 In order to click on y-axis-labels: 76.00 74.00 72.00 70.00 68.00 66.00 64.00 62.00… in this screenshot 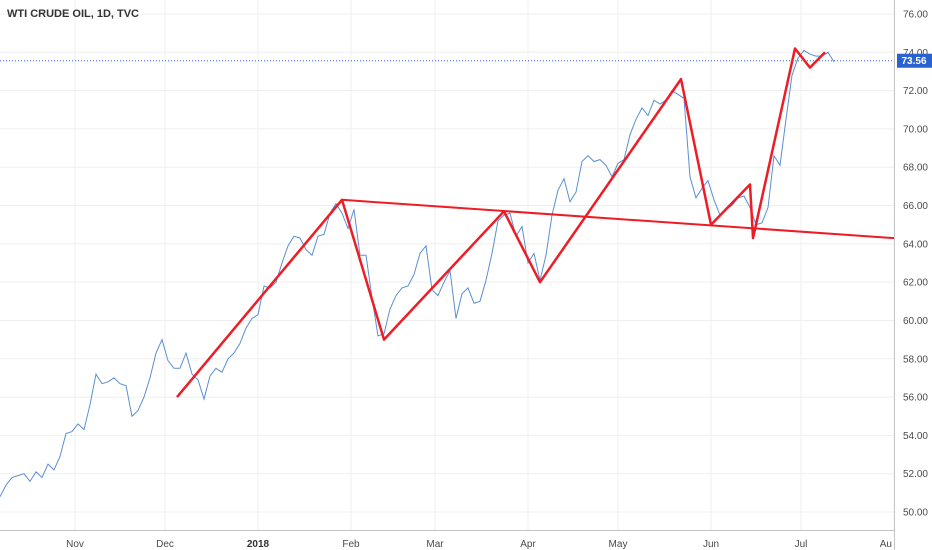, I will do `click(915, 264)`.